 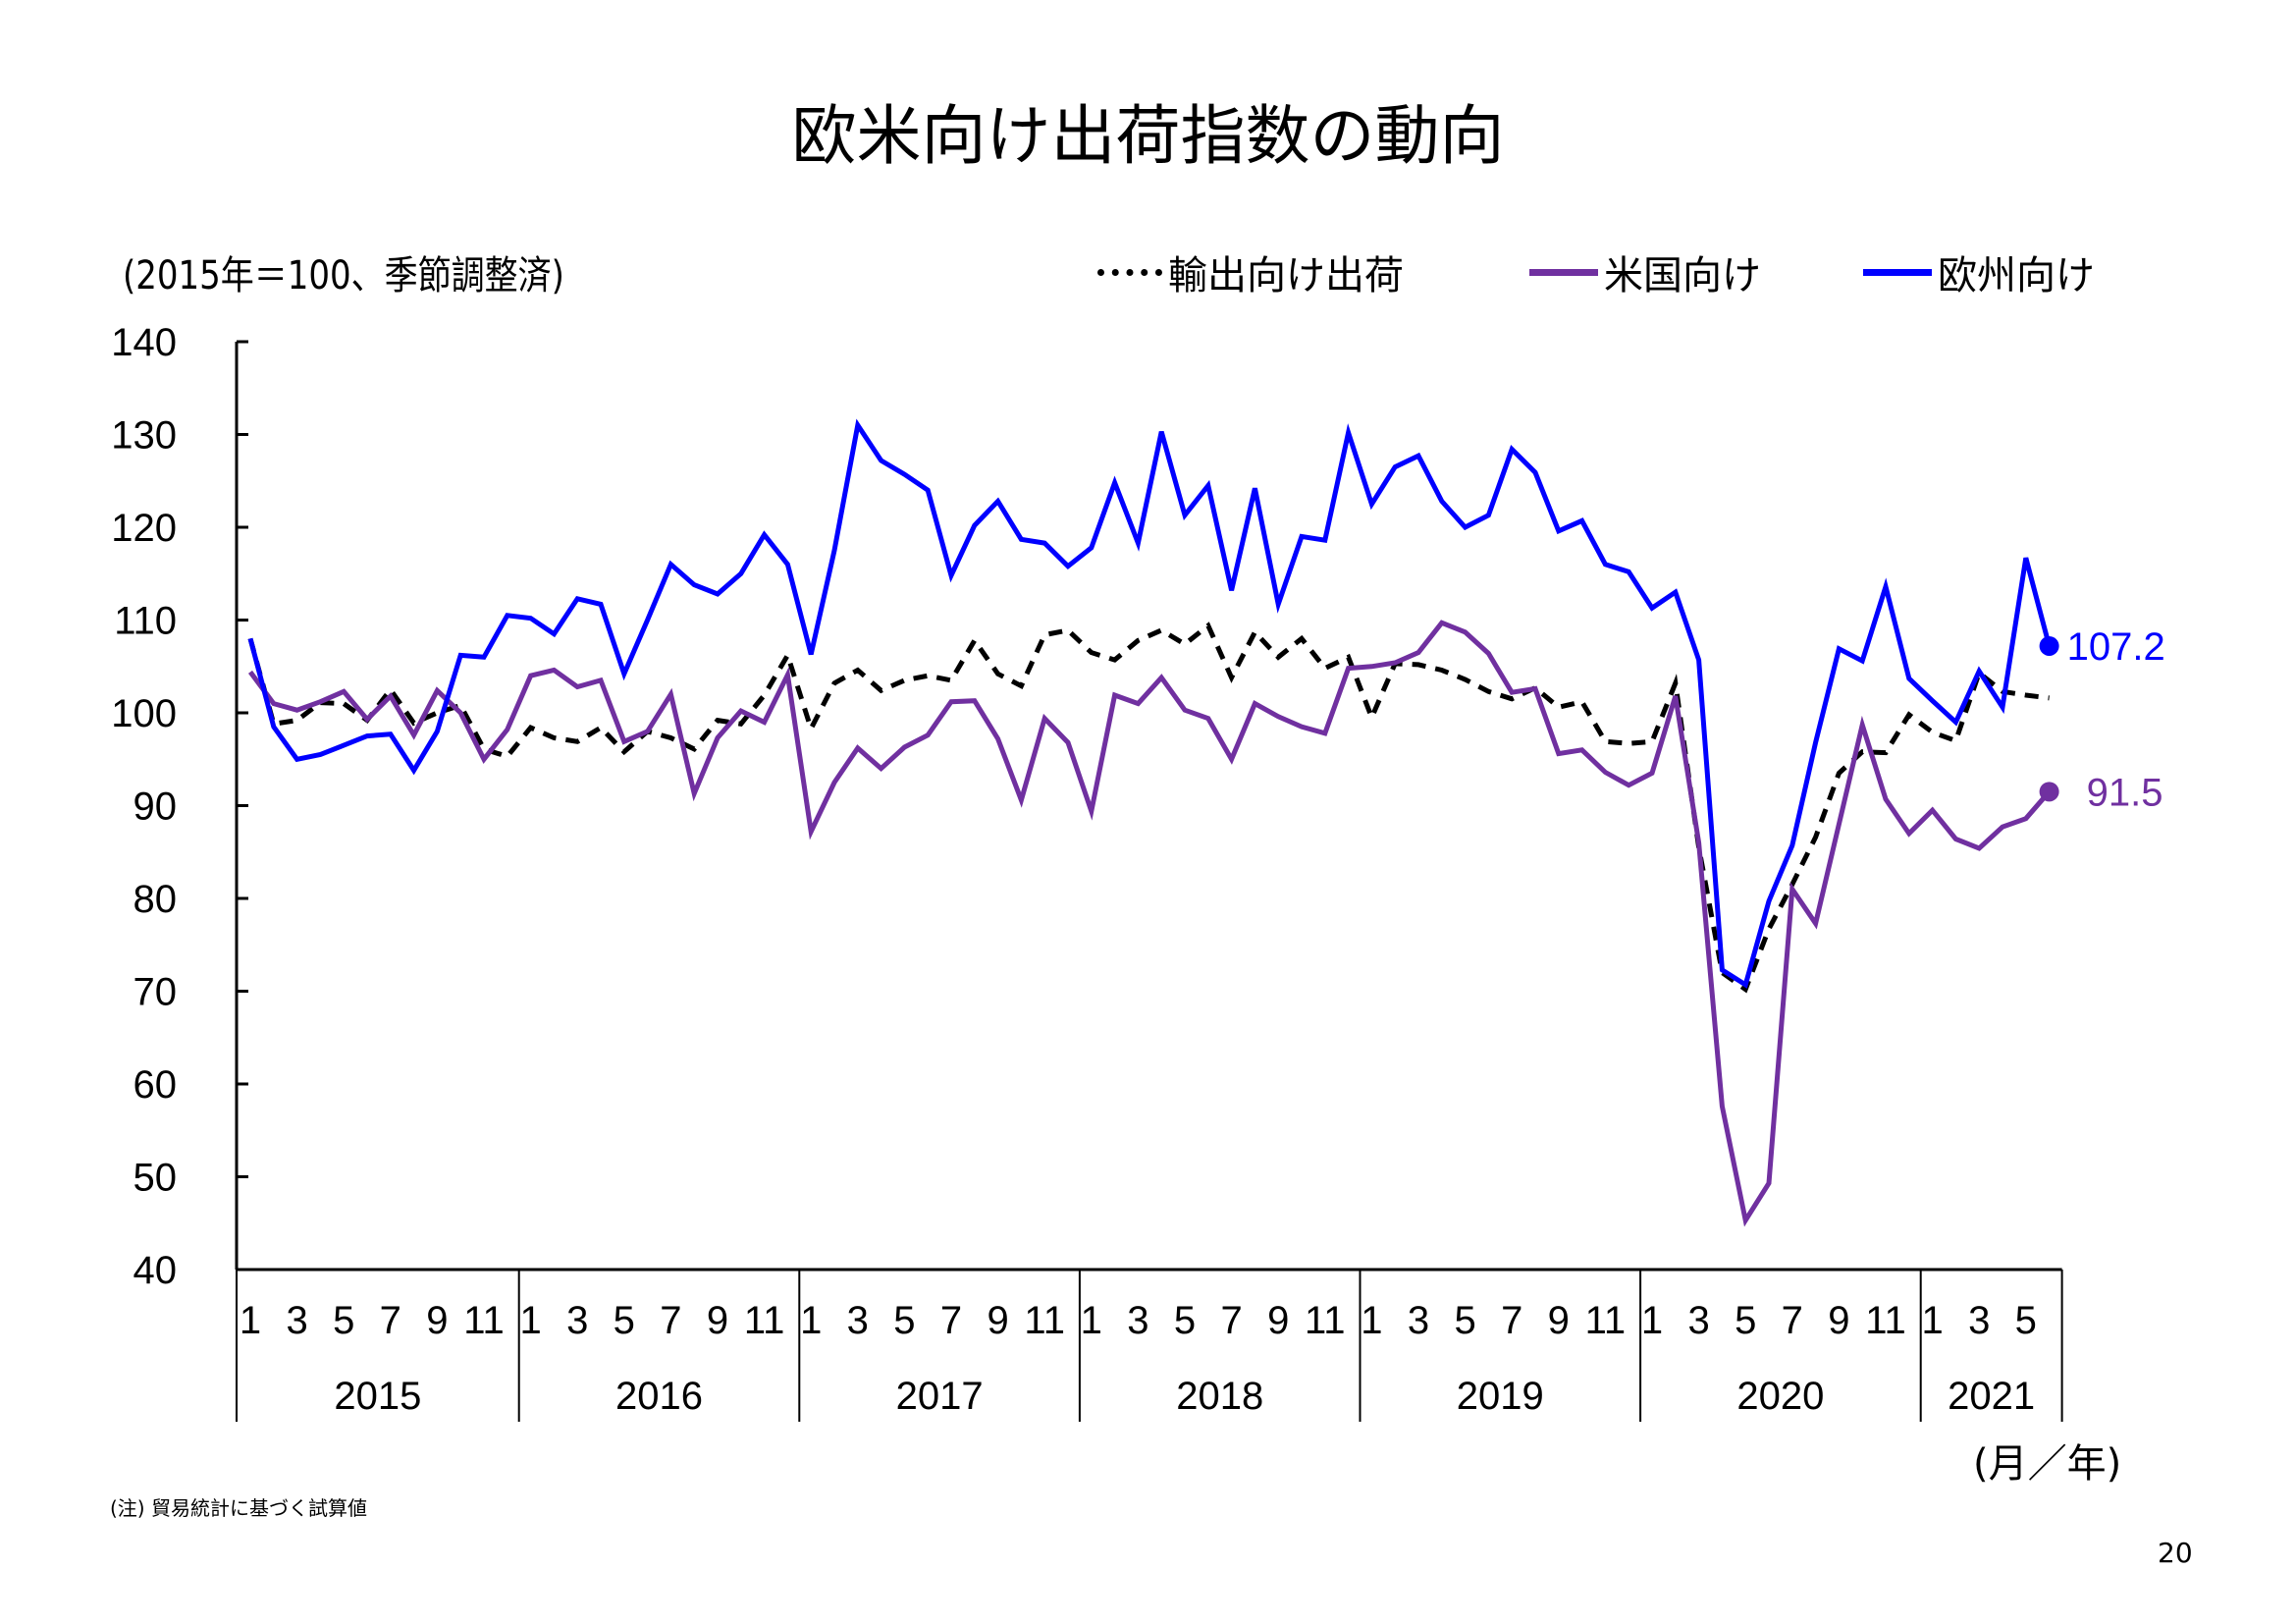 What do you see at coordinates (377, 1396) in the screenshot?
I see `x-year-label: 2015` at bounding box center [377, 1396].